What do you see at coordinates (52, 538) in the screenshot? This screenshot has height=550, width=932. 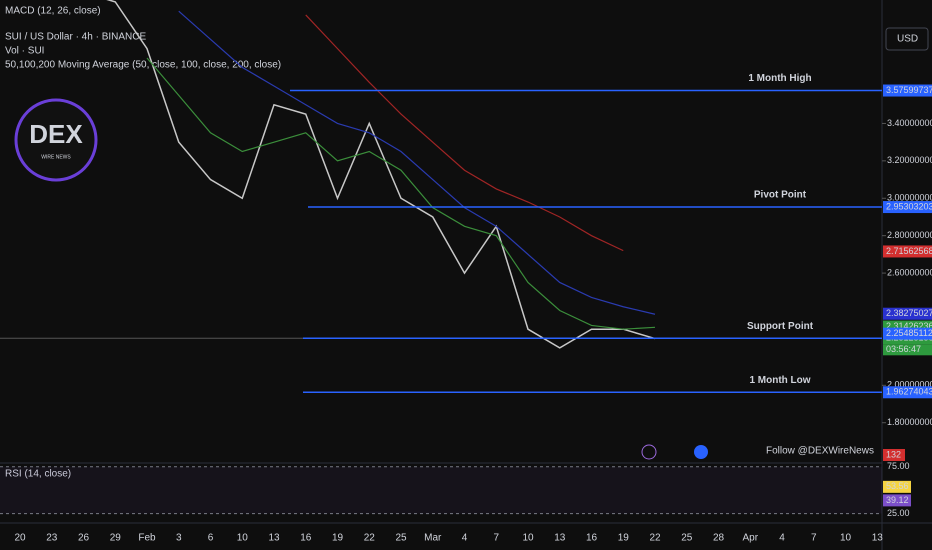 I see `x-tick-label: 23` at bounding box center [52, 538].